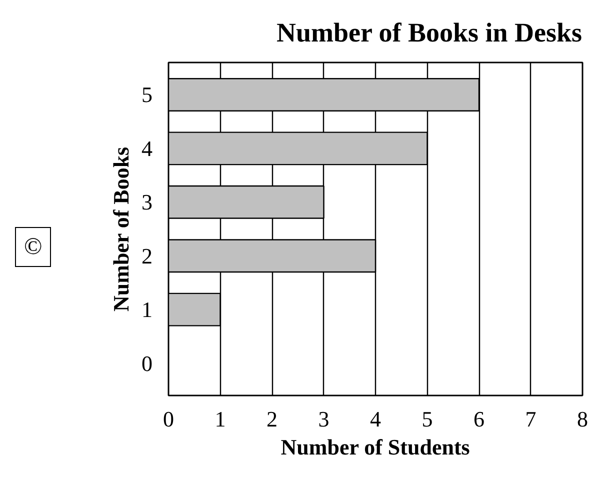 The image size is (595, 481). What do you see at coordinates (147, 255) in the screenshot?
I see `y-tick-label: 2` at bounding box center [147, 255].